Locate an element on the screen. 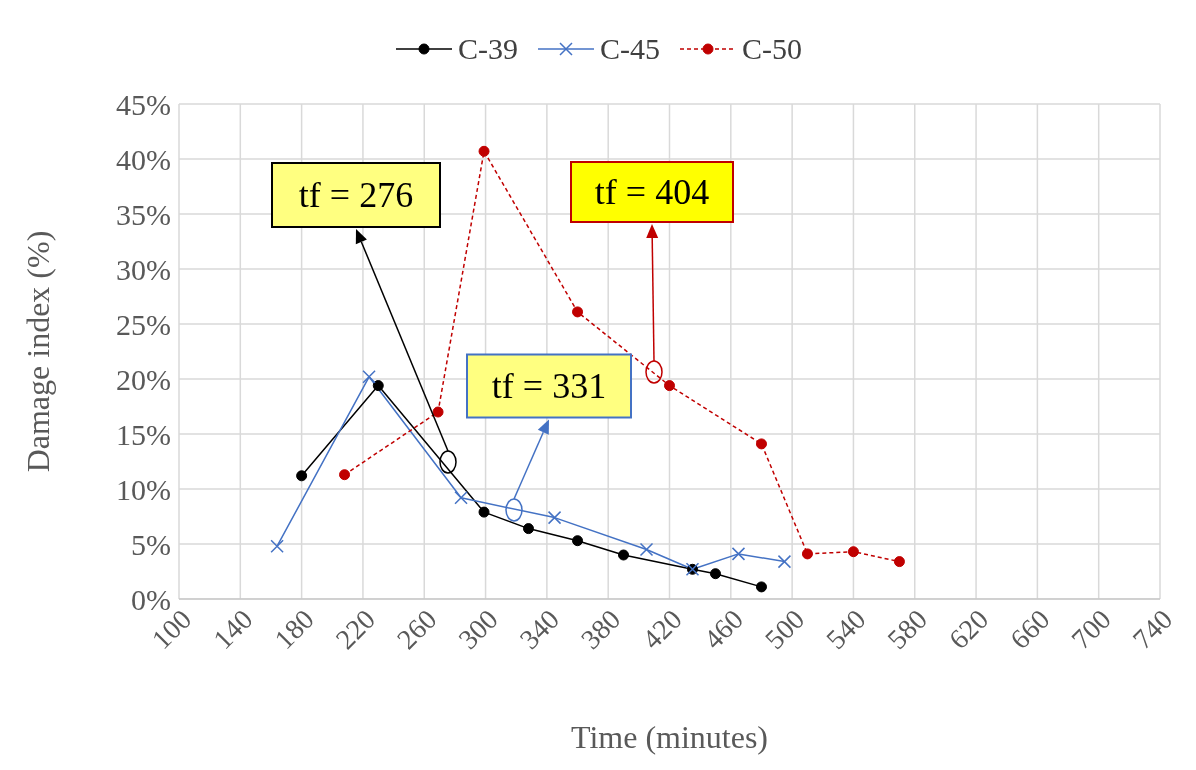  x-tick-label: 580 is located at coordinates (907, 629).